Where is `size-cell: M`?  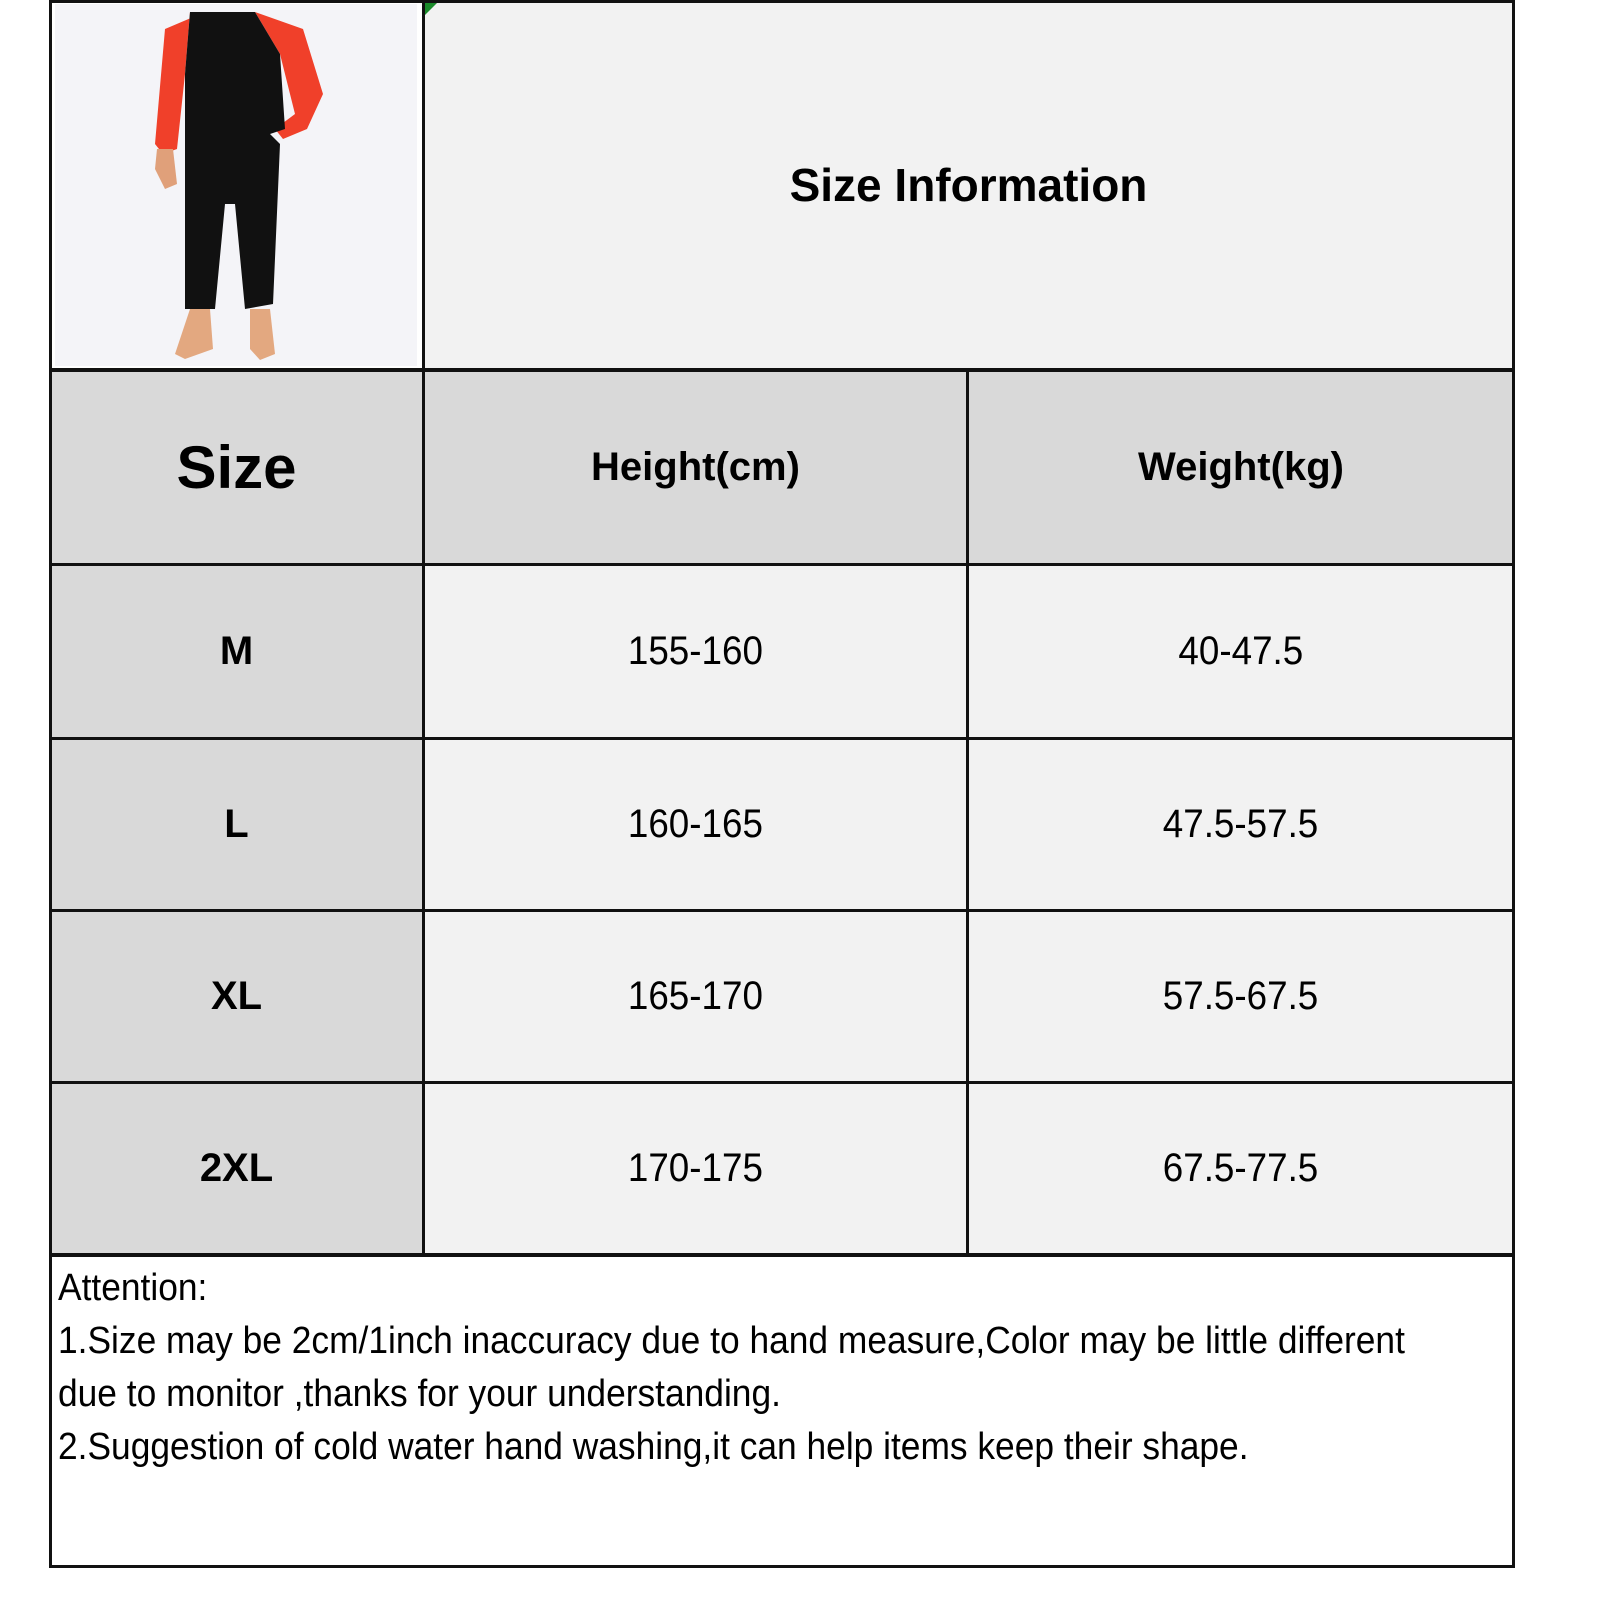 size-cell: M is located at coordinates (236, 651).